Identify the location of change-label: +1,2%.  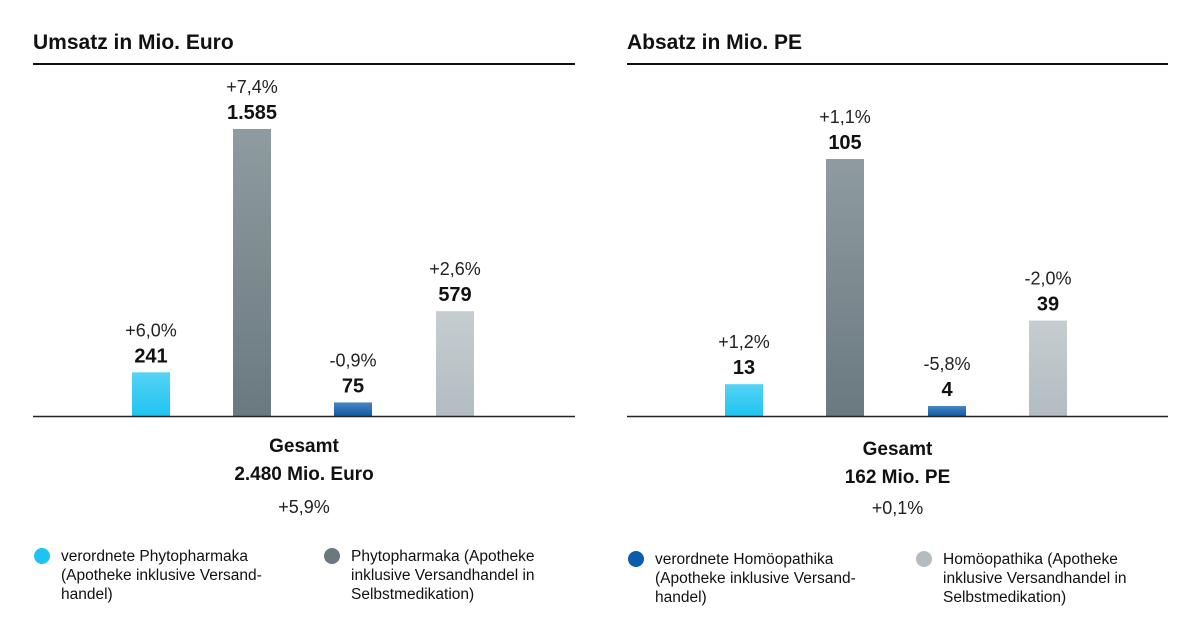
(744, 342).